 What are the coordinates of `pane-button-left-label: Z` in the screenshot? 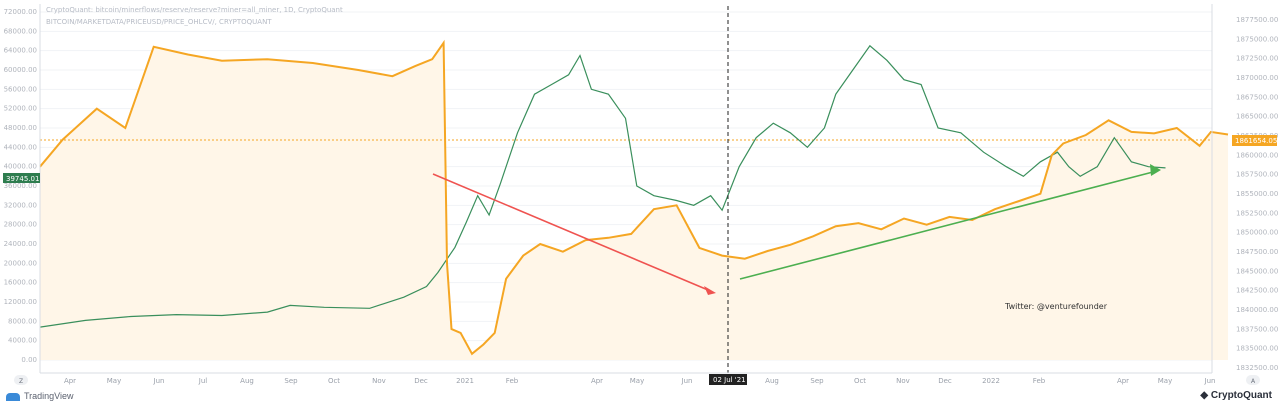 It's located at (21, 381).